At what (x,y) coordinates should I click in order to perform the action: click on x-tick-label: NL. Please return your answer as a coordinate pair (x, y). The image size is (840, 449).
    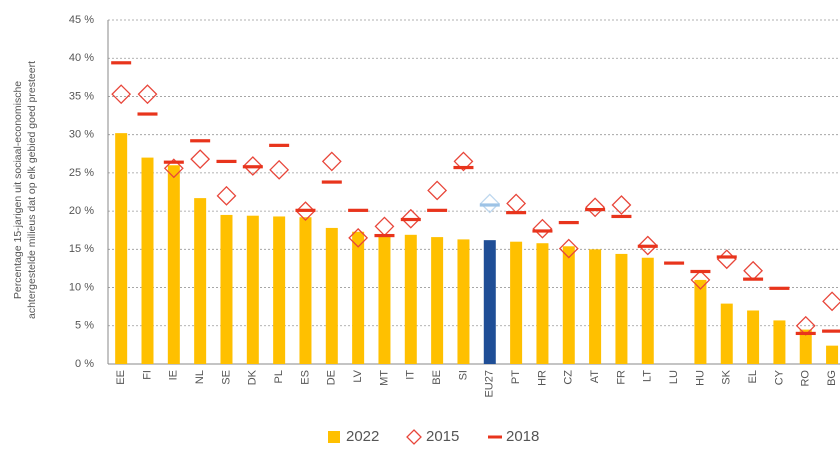
    Looking at the image, I should click on (200, 377).